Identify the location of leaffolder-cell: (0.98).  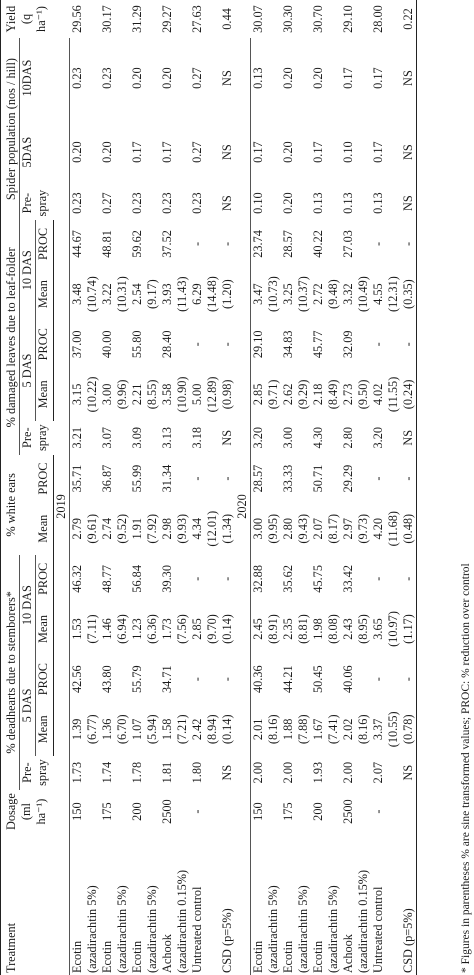
(227, 394).